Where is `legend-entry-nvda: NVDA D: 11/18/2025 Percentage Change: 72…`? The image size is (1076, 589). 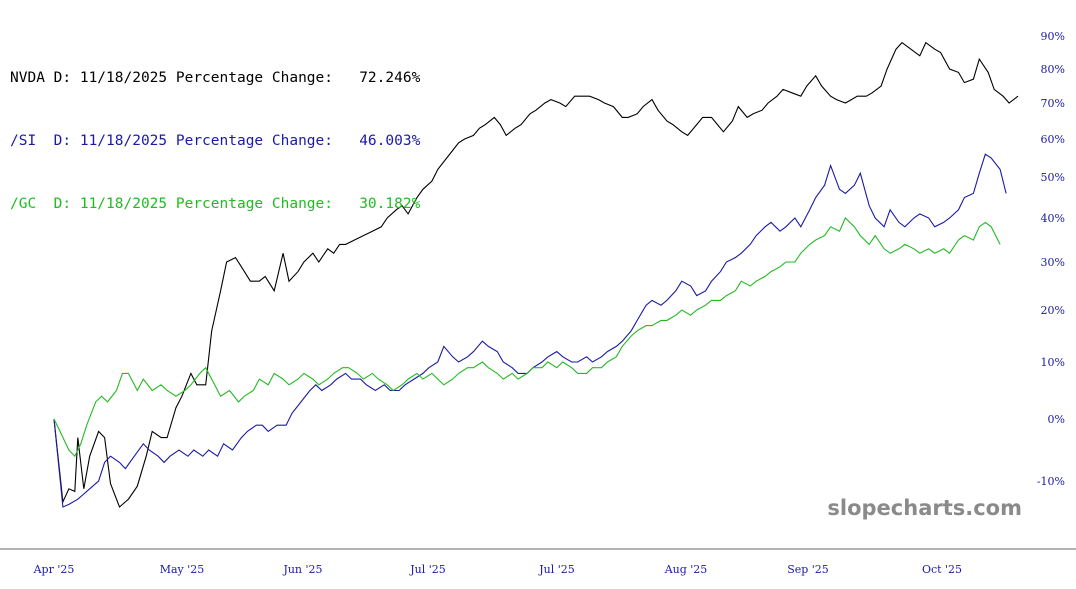
legend-entry-nvda: NVDA D: 11/18/2025 Percentage Change: 72… is located at coordinates (215, 78).